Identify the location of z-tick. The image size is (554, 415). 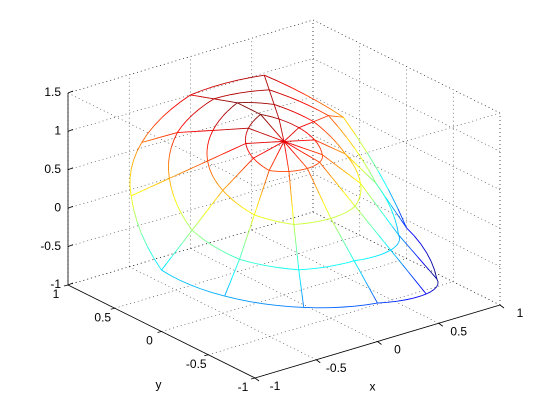
(70, 245).